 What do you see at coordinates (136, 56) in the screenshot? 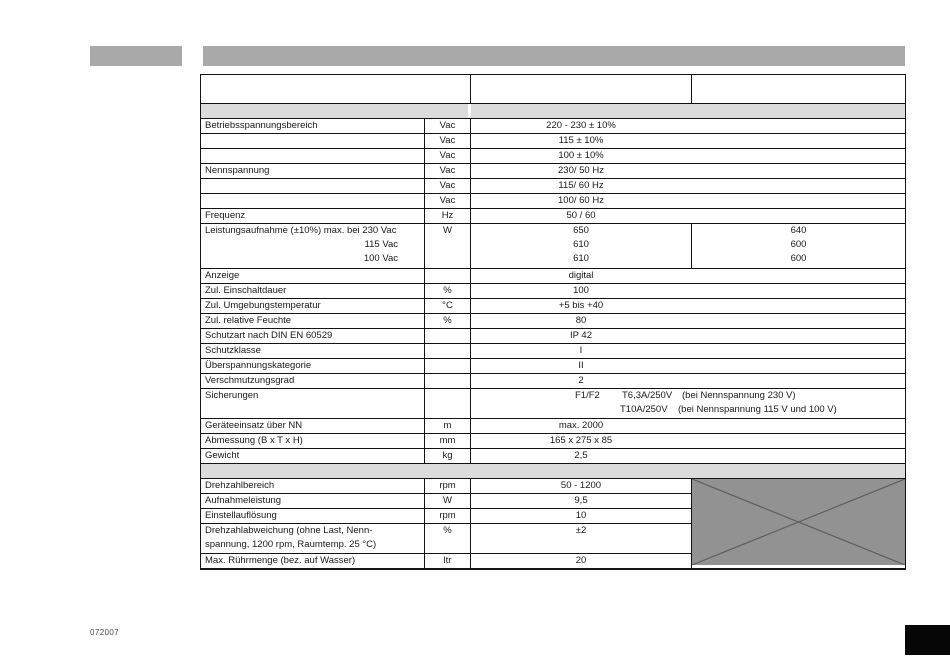
I see `header-bar-left` at bounding box center [136, 56].